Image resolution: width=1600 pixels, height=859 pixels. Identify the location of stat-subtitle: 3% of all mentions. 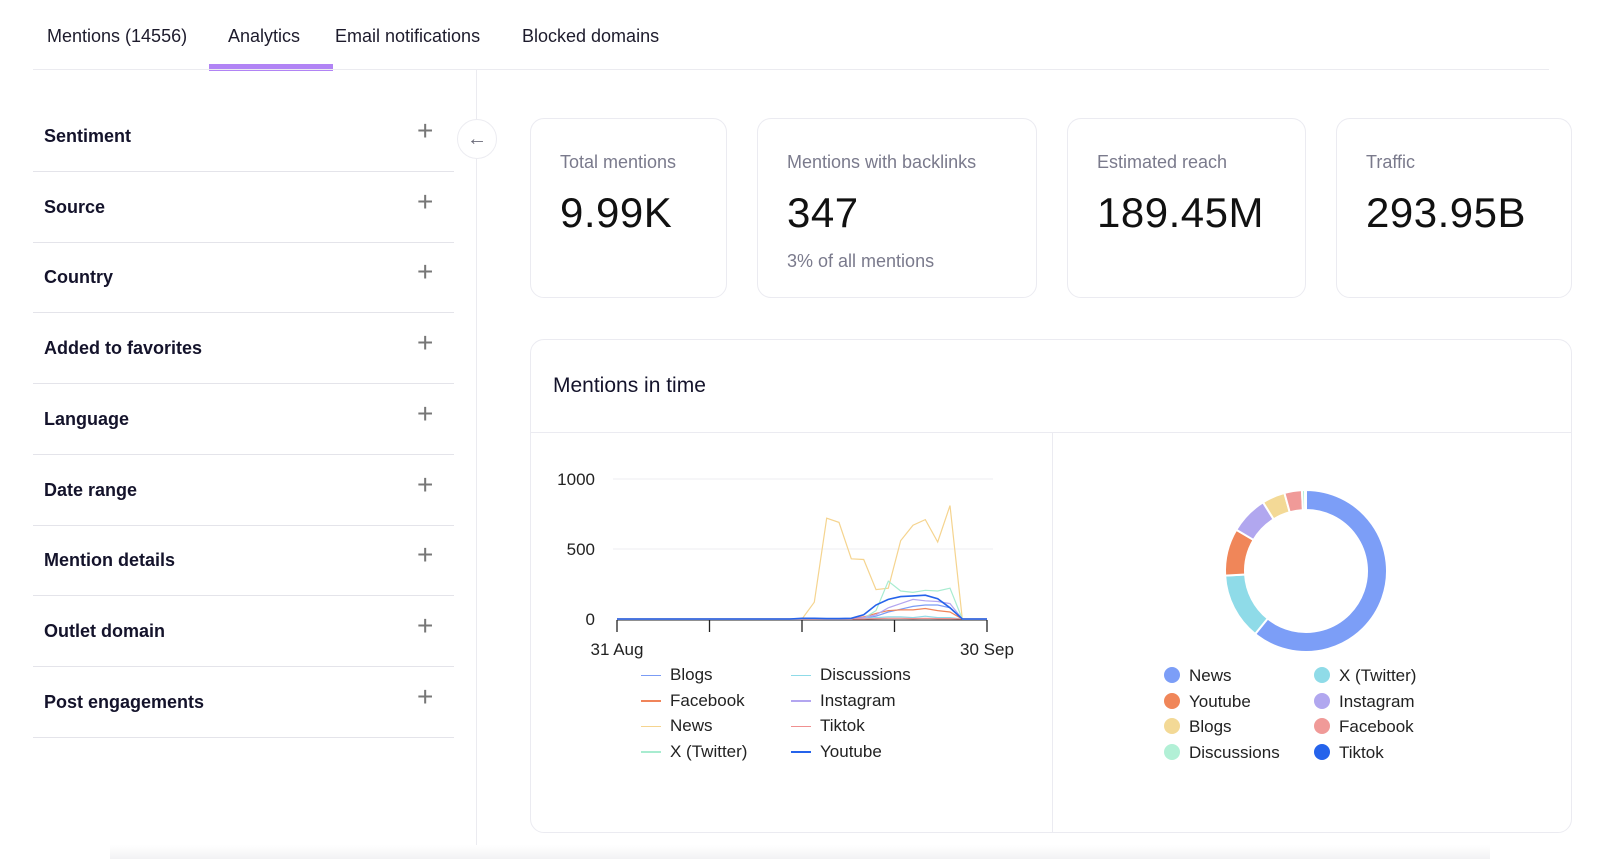
(861, 261).